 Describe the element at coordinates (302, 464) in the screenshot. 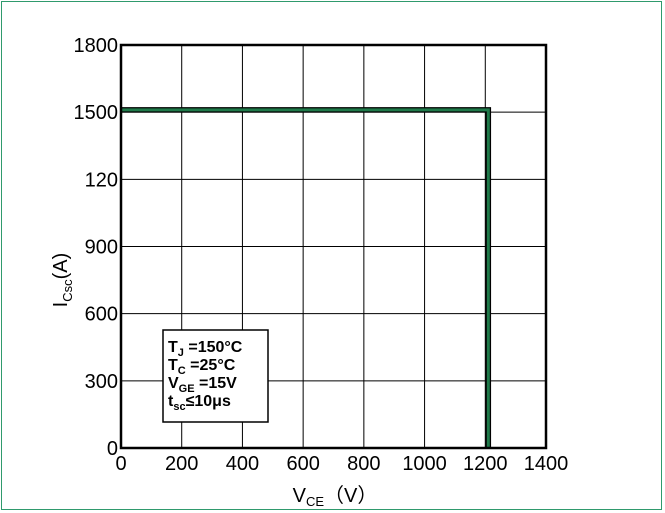

I see `x-tick-label-600: 600` at that location.